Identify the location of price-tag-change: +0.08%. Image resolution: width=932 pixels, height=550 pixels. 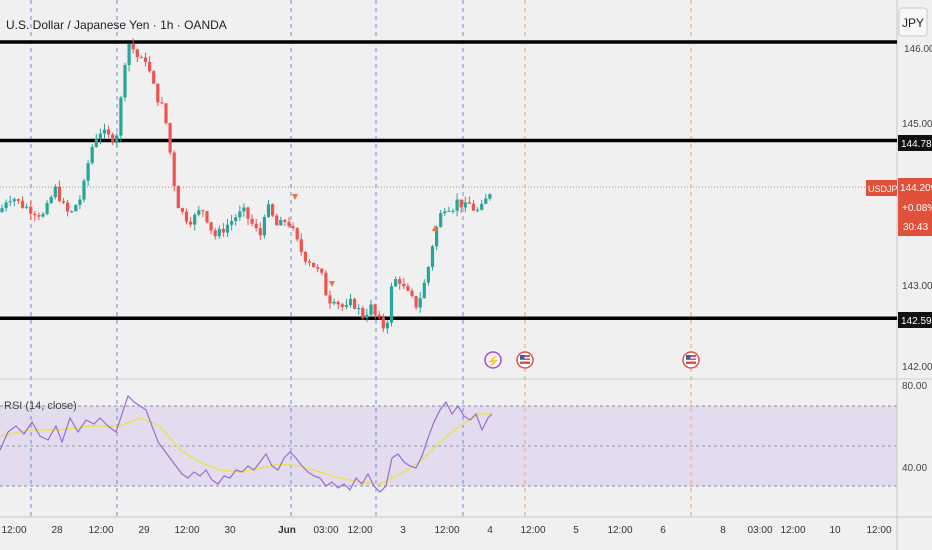
(917, 208).